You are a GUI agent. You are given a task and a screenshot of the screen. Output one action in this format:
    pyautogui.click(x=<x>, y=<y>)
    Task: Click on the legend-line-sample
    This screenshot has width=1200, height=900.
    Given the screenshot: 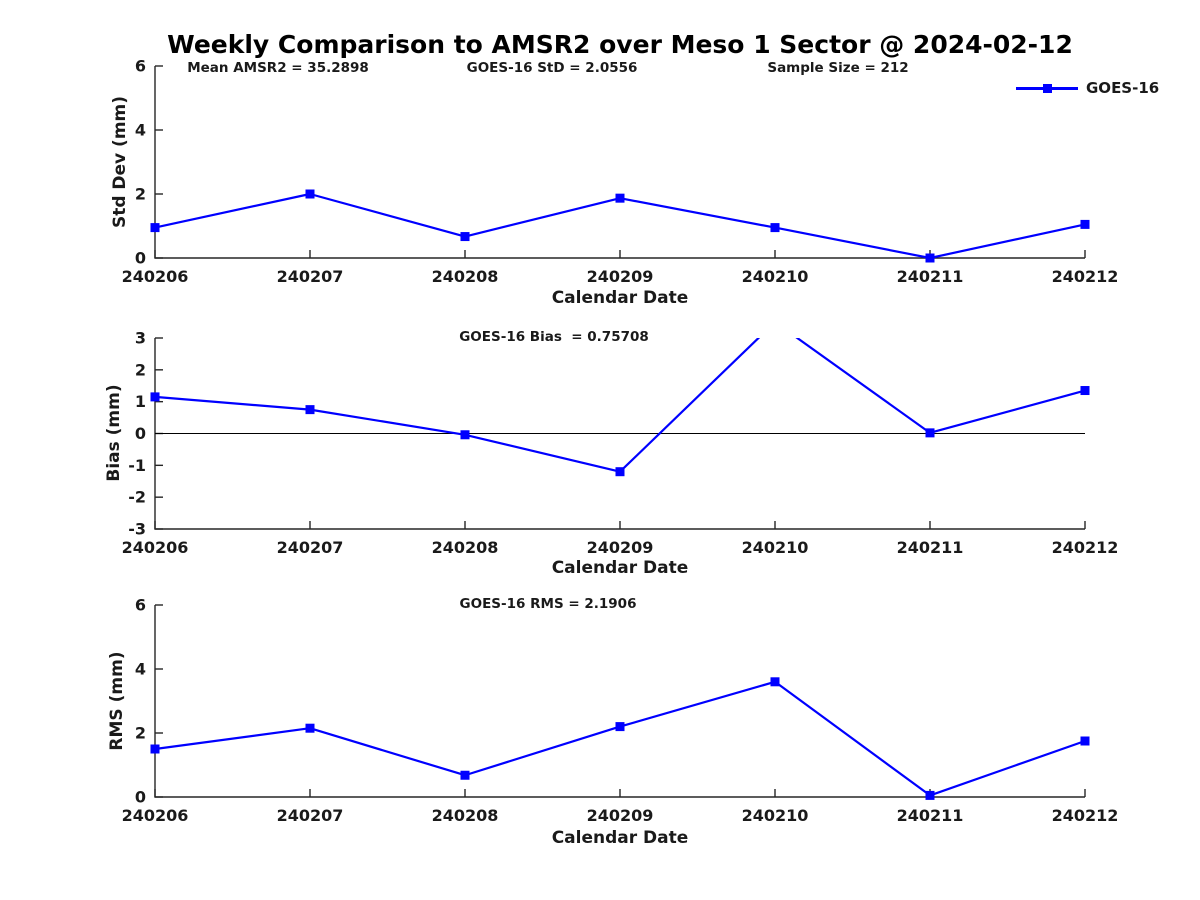 What is the action you would take?
    pyautogui.click(x=1047, y=88)
    